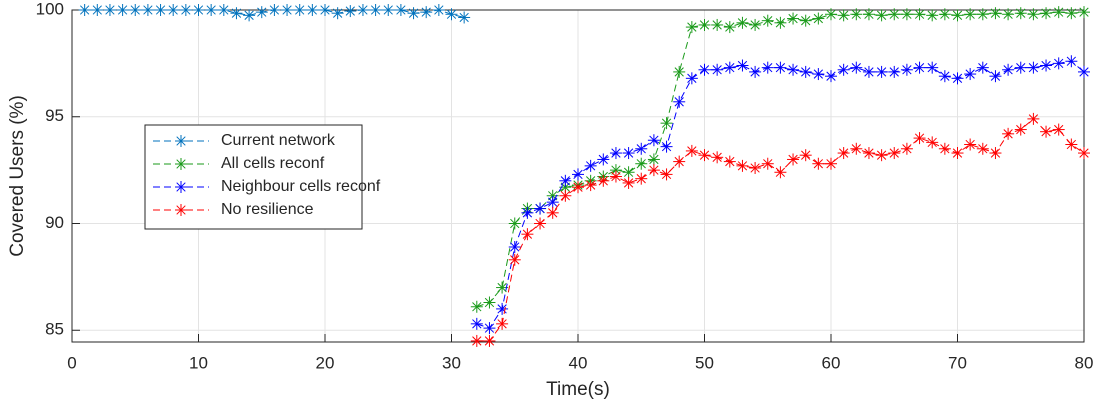 This screenshot has width=1096, height=406. I want to click on x-tick-label: 70, so click(957, 362).